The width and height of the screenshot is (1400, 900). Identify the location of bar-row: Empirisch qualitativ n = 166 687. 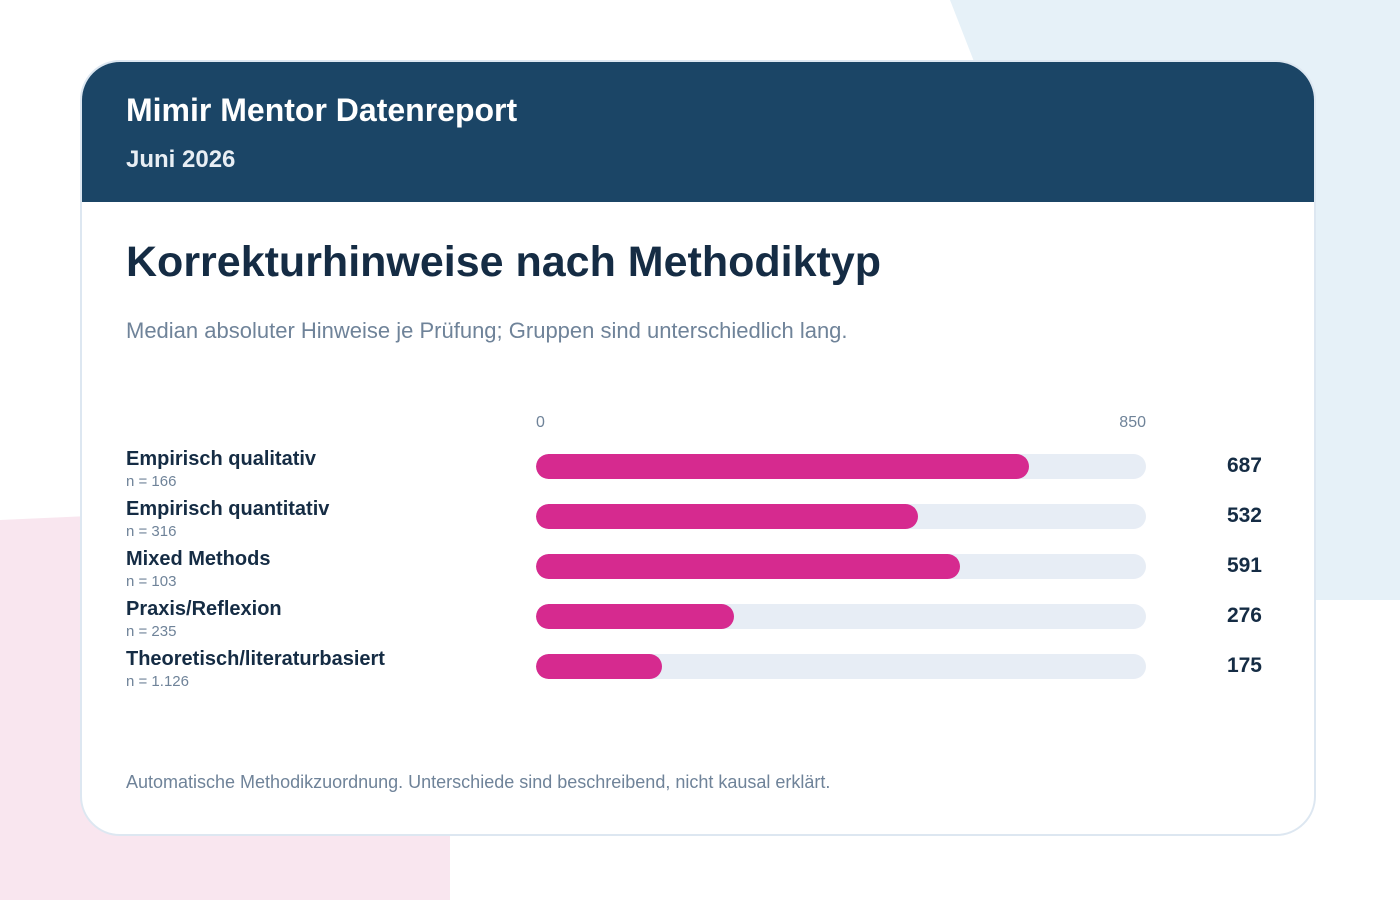
(698, 473).